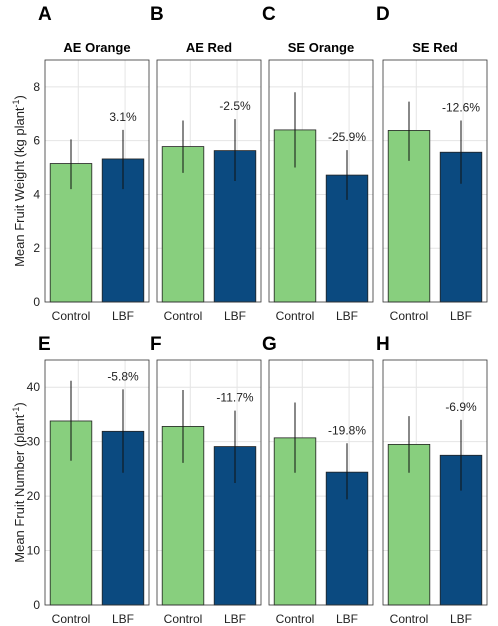  What do you see at coordinates (347, 137) in the screenshot?
I see `percent-change-label-c: -25.9%` at bounding box center [347, 137].